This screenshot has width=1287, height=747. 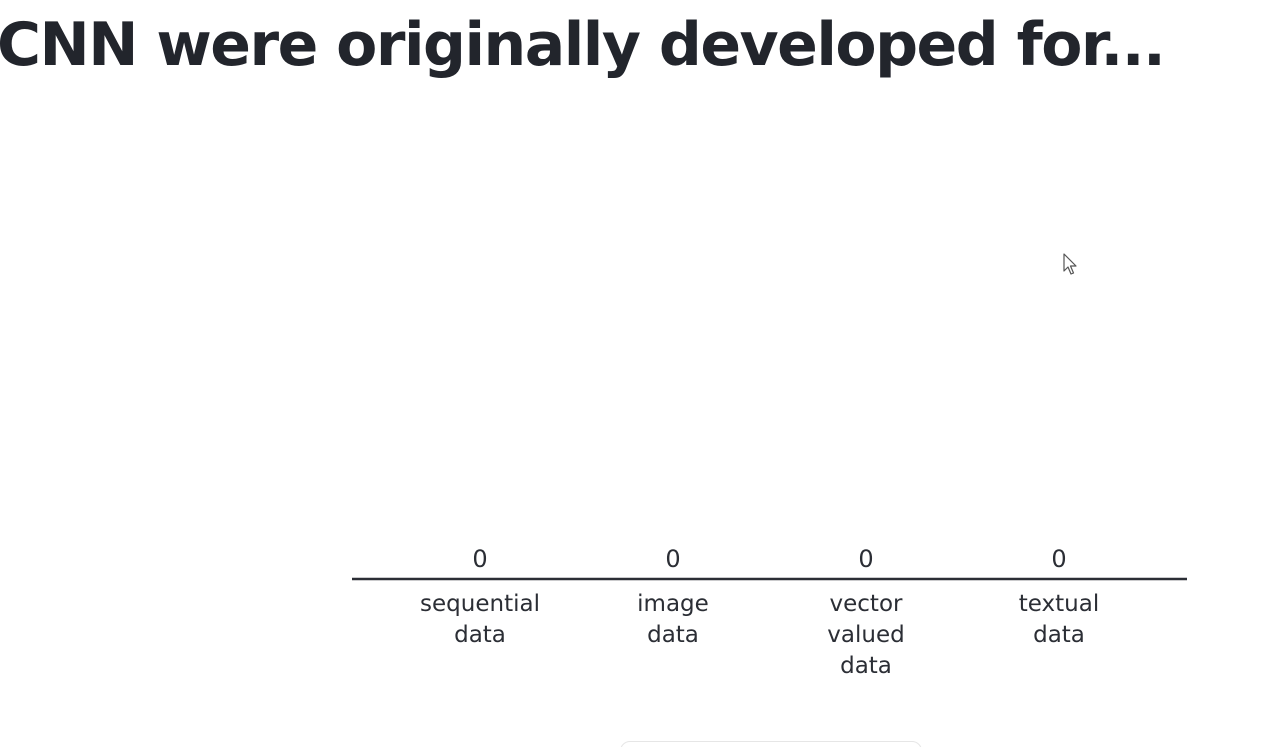 What do you see at coordinates (673, 604) in the screenshot?
I see `category-label: image` at bounding box center [673, 604].